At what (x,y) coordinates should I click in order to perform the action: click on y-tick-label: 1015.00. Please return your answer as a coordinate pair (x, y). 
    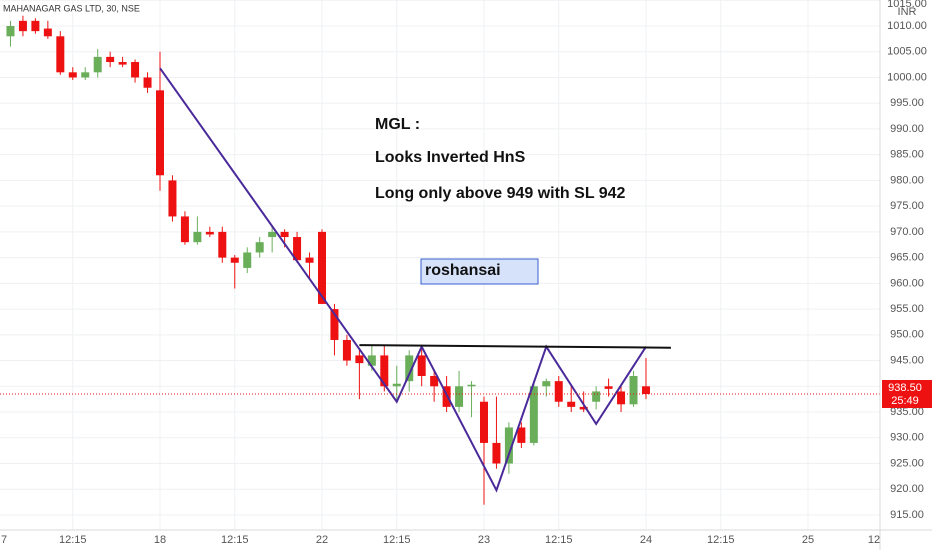
    Looking at the image, I should click on (907, 5).